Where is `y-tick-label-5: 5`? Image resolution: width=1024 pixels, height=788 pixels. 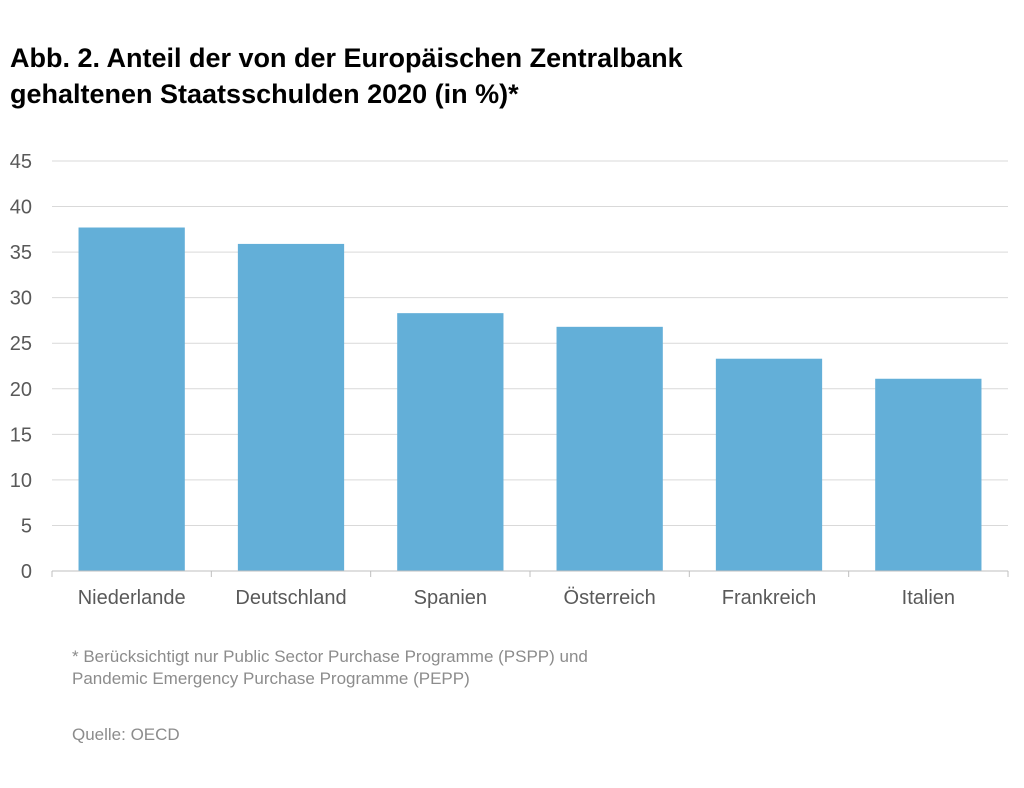 y-tick-label-5: 5 is located at coordinates (26, 526).